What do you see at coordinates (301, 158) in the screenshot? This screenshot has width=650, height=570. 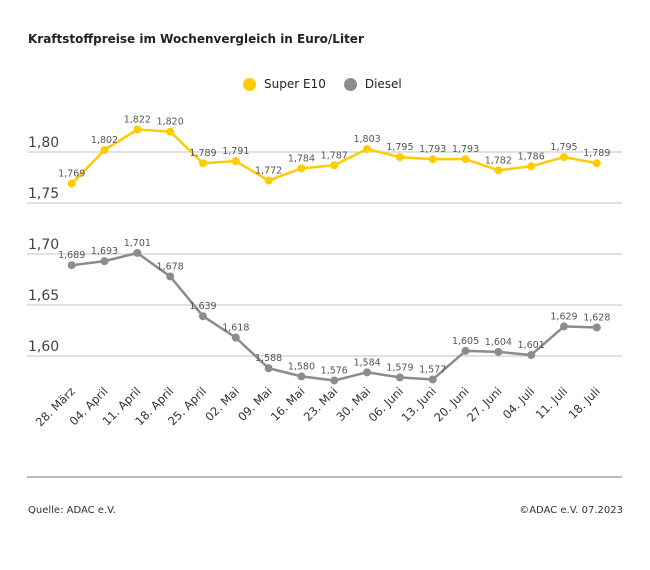 I see `data-label: 1,784` at bounding box center [301, 158].